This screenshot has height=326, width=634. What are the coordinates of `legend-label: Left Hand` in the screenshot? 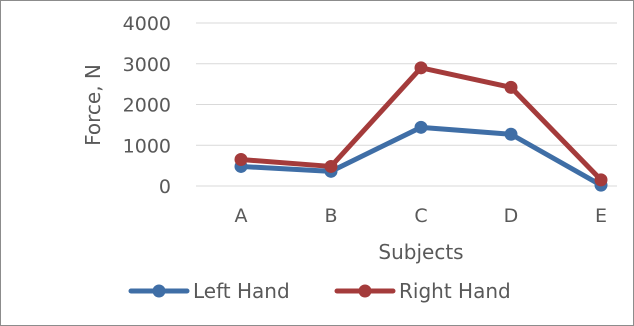 It's located at (241, 291).